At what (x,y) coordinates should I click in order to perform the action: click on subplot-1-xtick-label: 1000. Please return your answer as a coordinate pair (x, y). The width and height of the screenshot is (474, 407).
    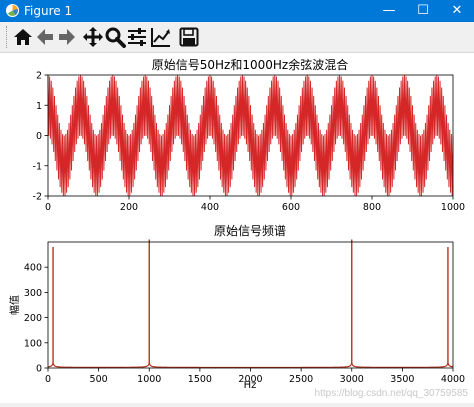
    Looking at the image, I should click on (453, 207).